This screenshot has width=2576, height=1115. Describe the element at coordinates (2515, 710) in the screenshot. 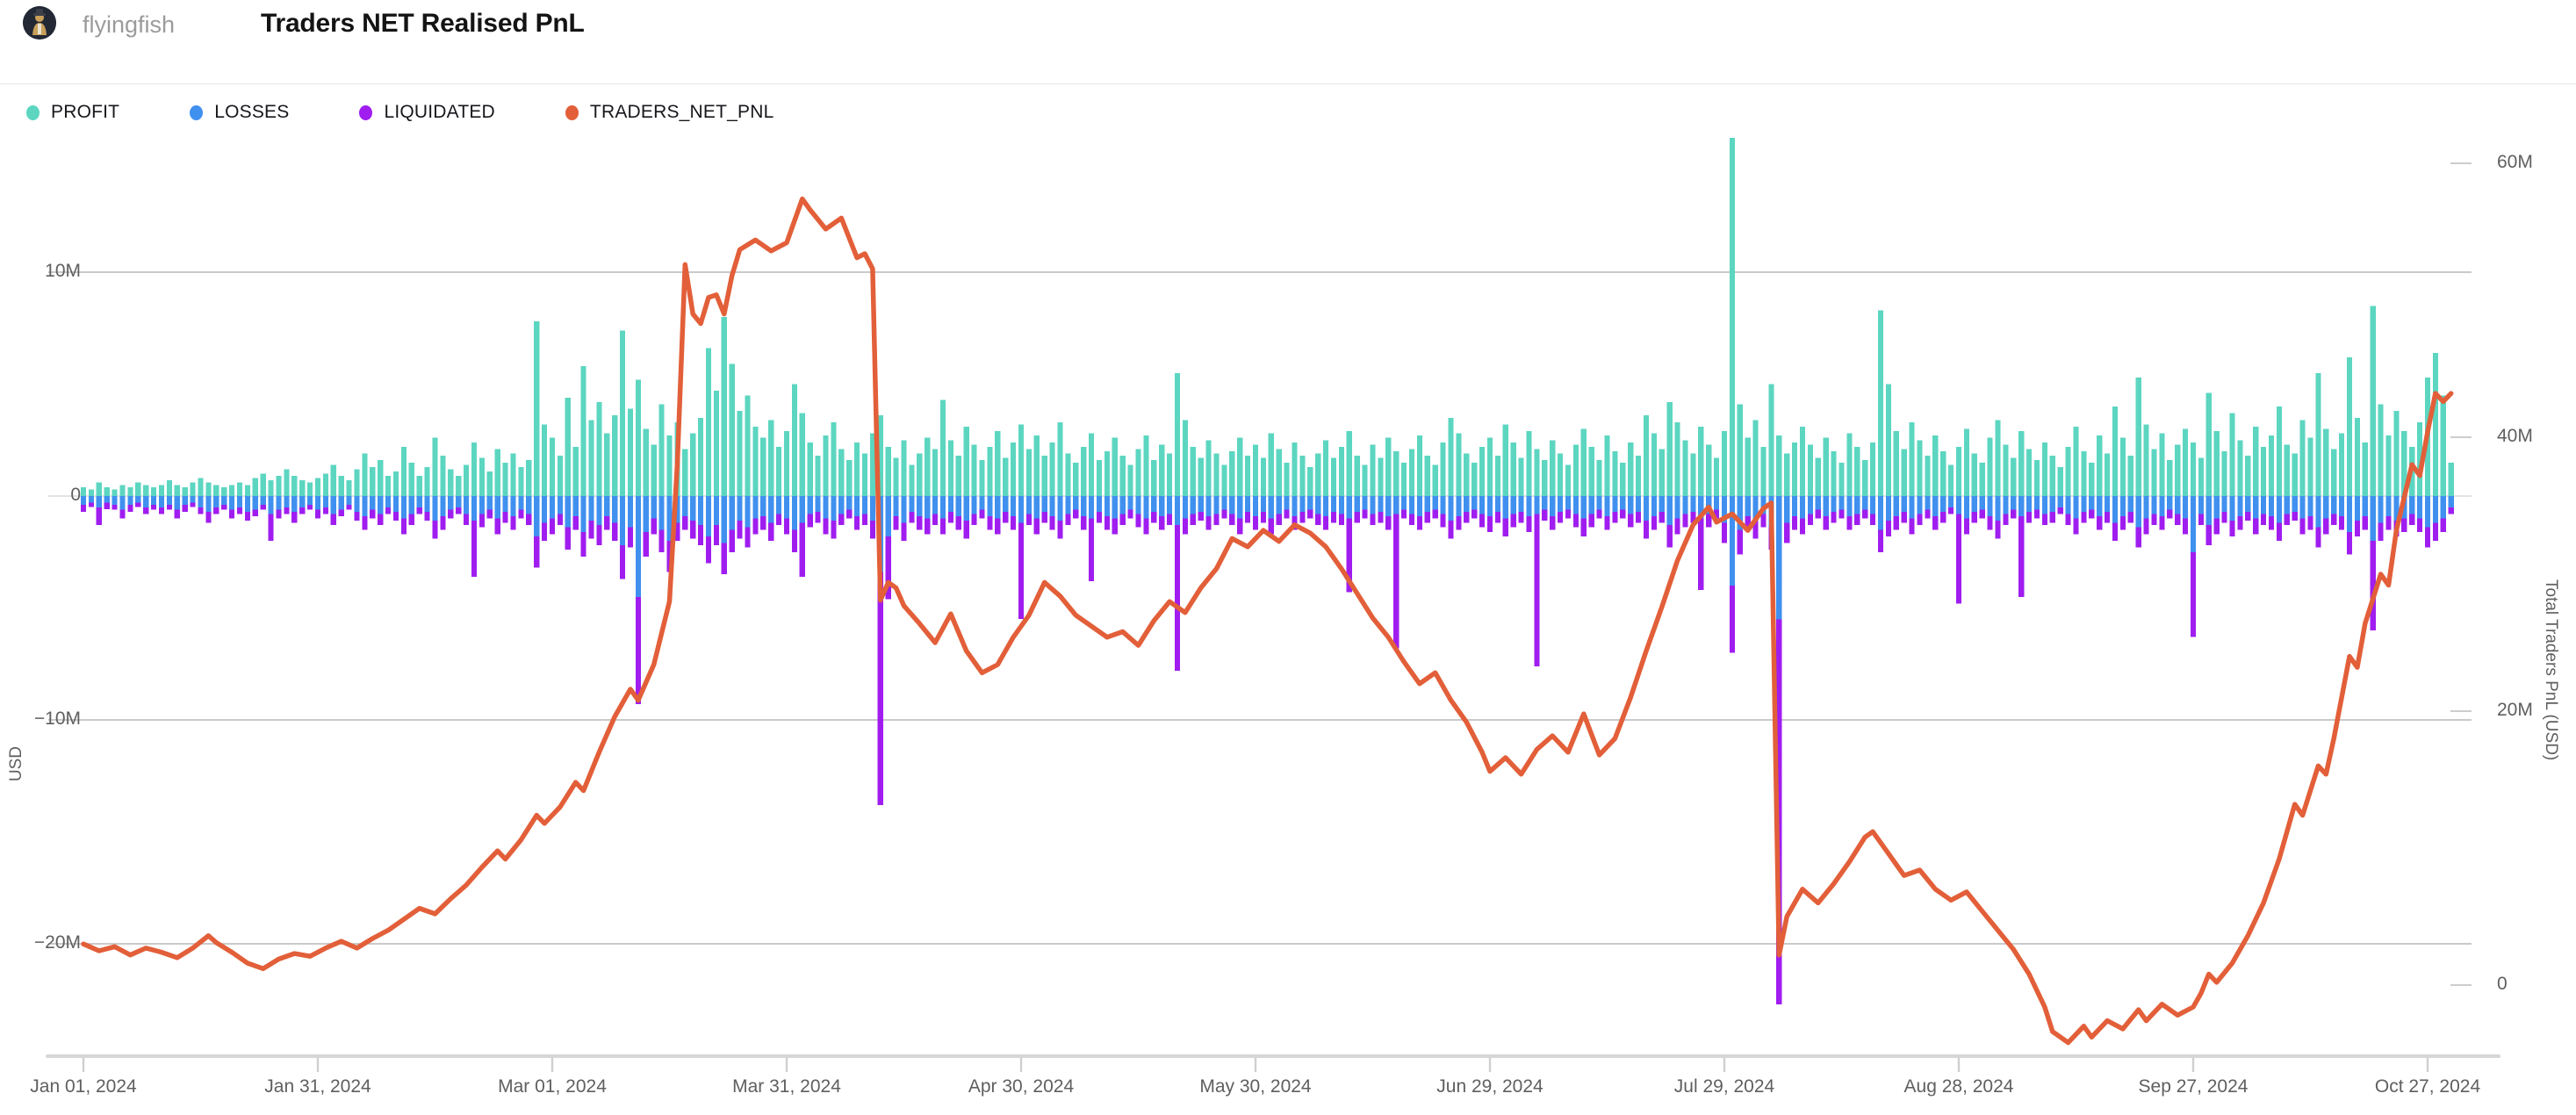

I see `y-axis-right-tick-label: 20M` at that location.